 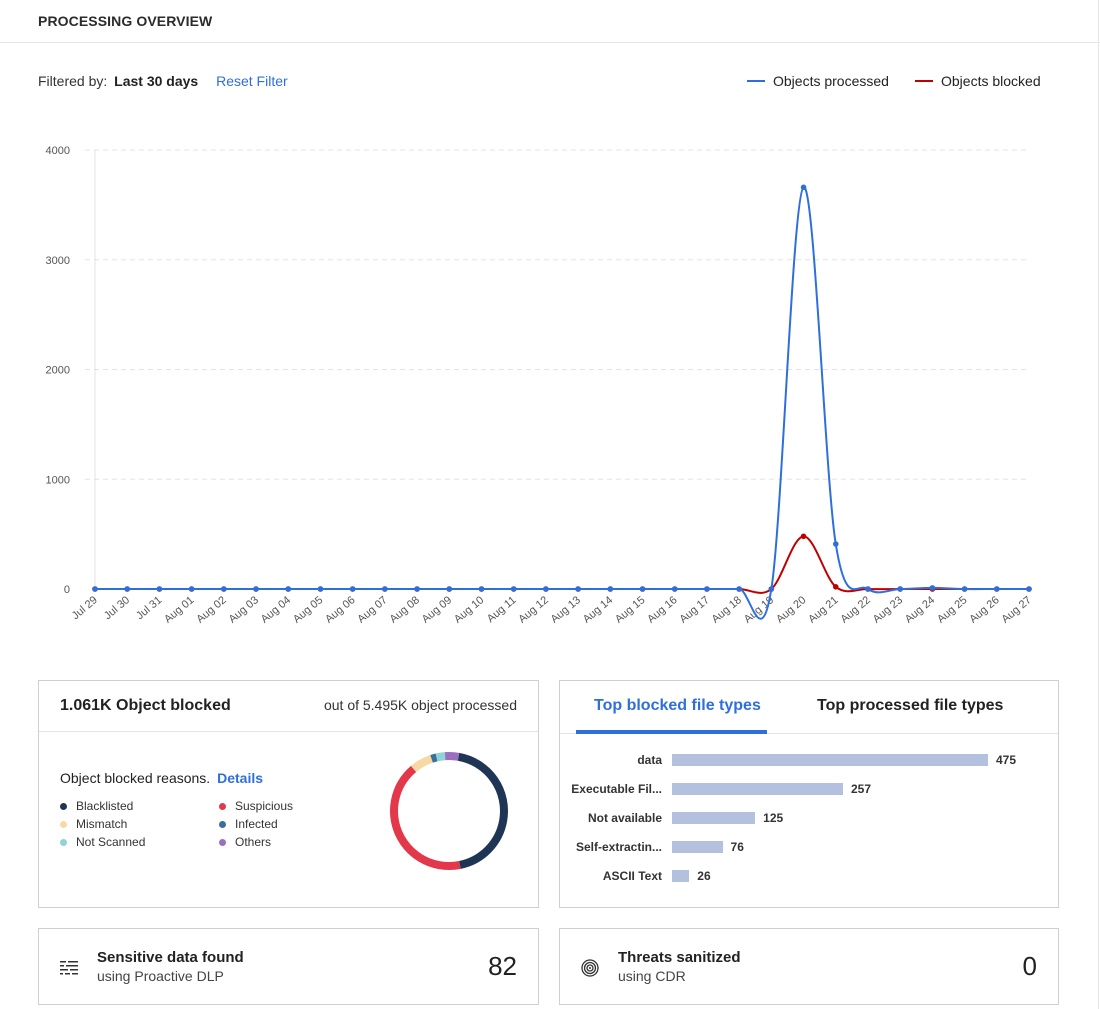 What do you see at coordinates (855, 610) in the screenshot?
I see `x-tick-label: Aug 22` at bounding box center [855, 610].